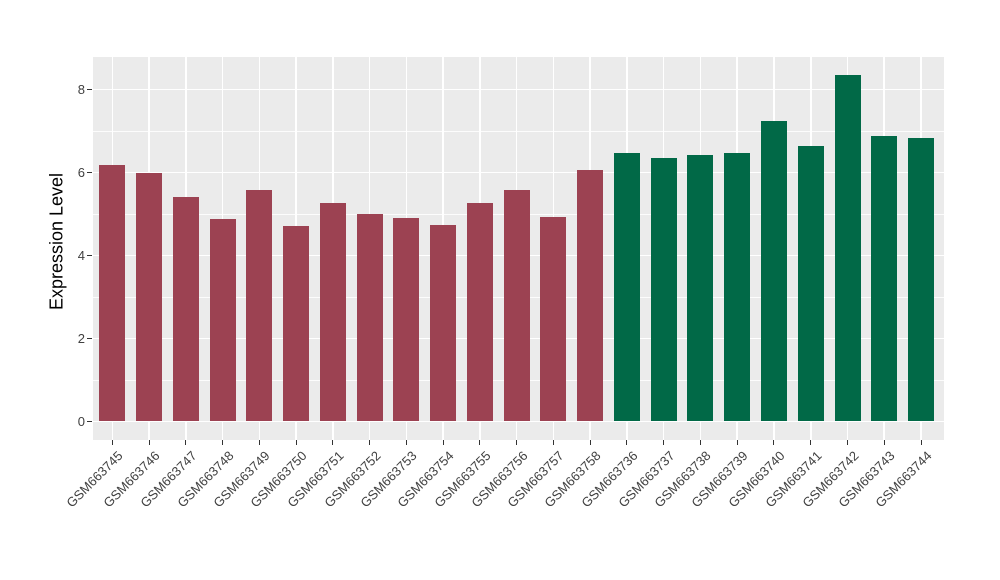  What do you see at coordinates (332, 312) in the screenshot?
I see `bar-GSM663751` at bounding box center [332, 312].